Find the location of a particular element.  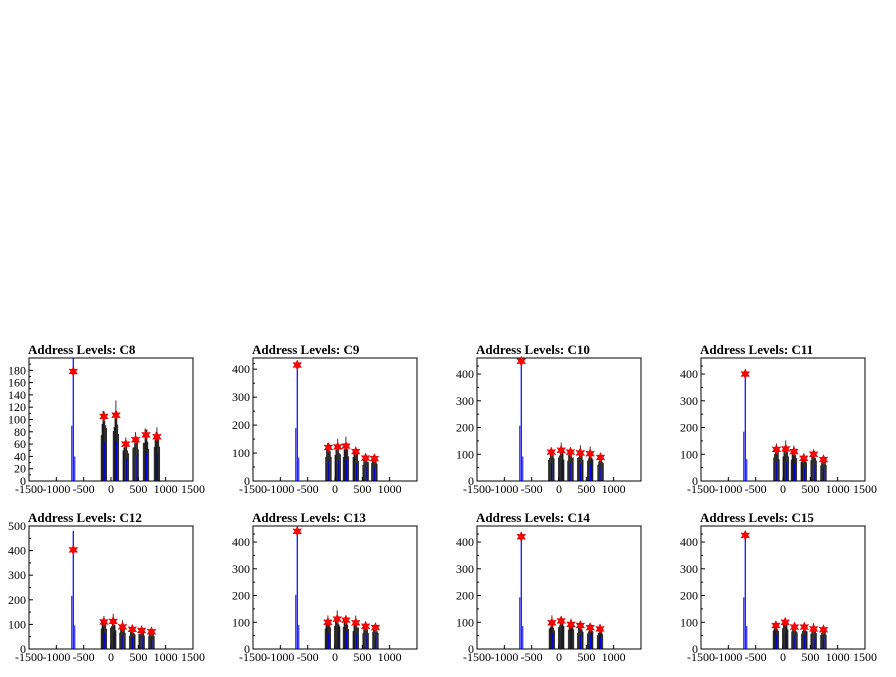

y-tick-label: 80 is located at coordinates (20, 432).